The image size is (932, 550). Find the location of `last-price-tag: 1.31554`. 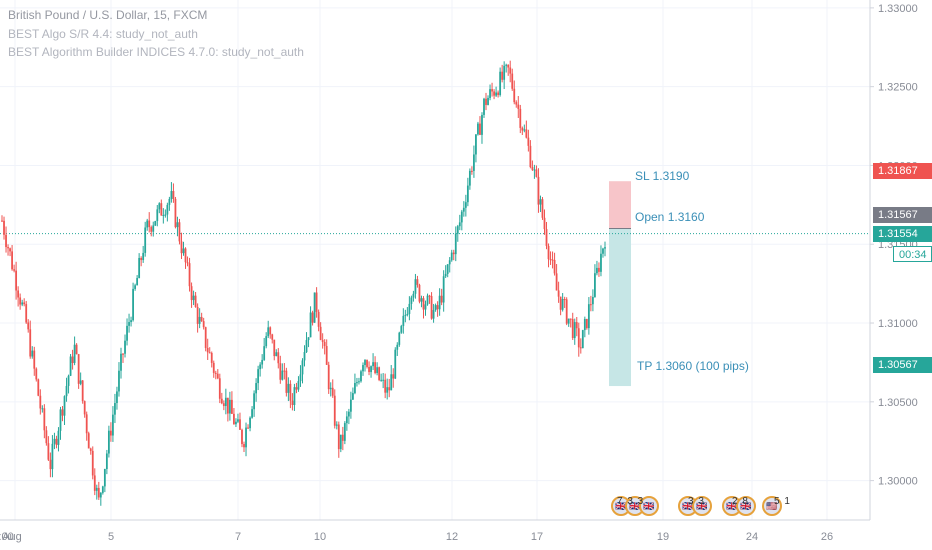

last-price-tag: 1.31554 is located at coordinates (902, 234).